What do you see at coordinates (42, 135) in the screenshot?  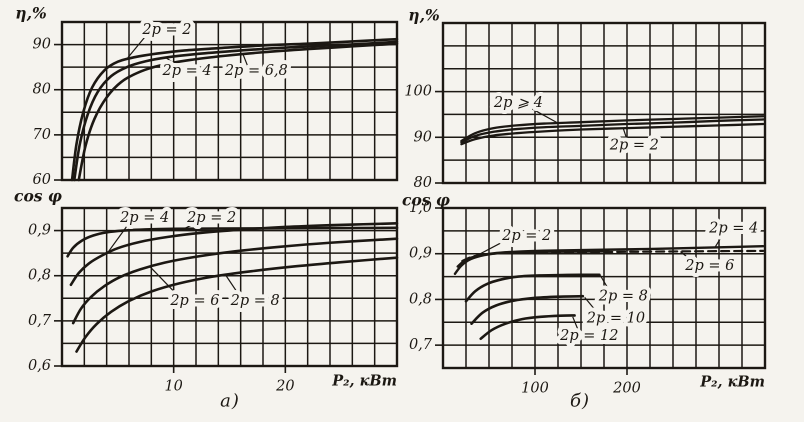 I see `y-tick-label: 70` at bounding box center [42, 135].